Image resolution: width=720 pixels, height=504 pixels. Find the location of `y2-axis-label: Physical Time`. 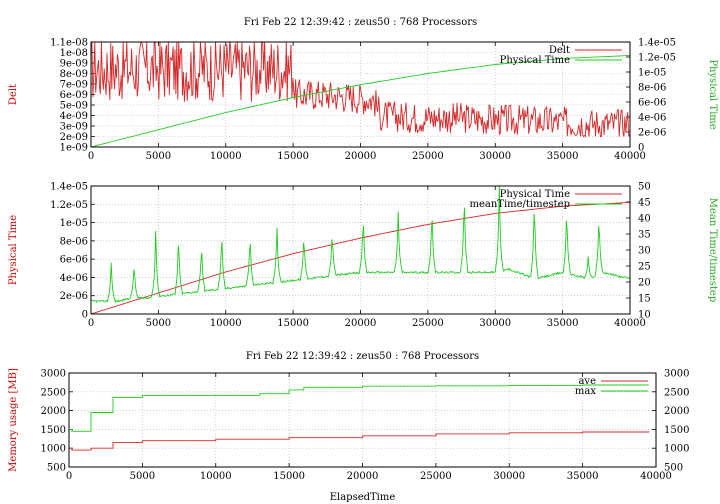

y2-axis-label: Physical Time is located at coordinates (712, 94).